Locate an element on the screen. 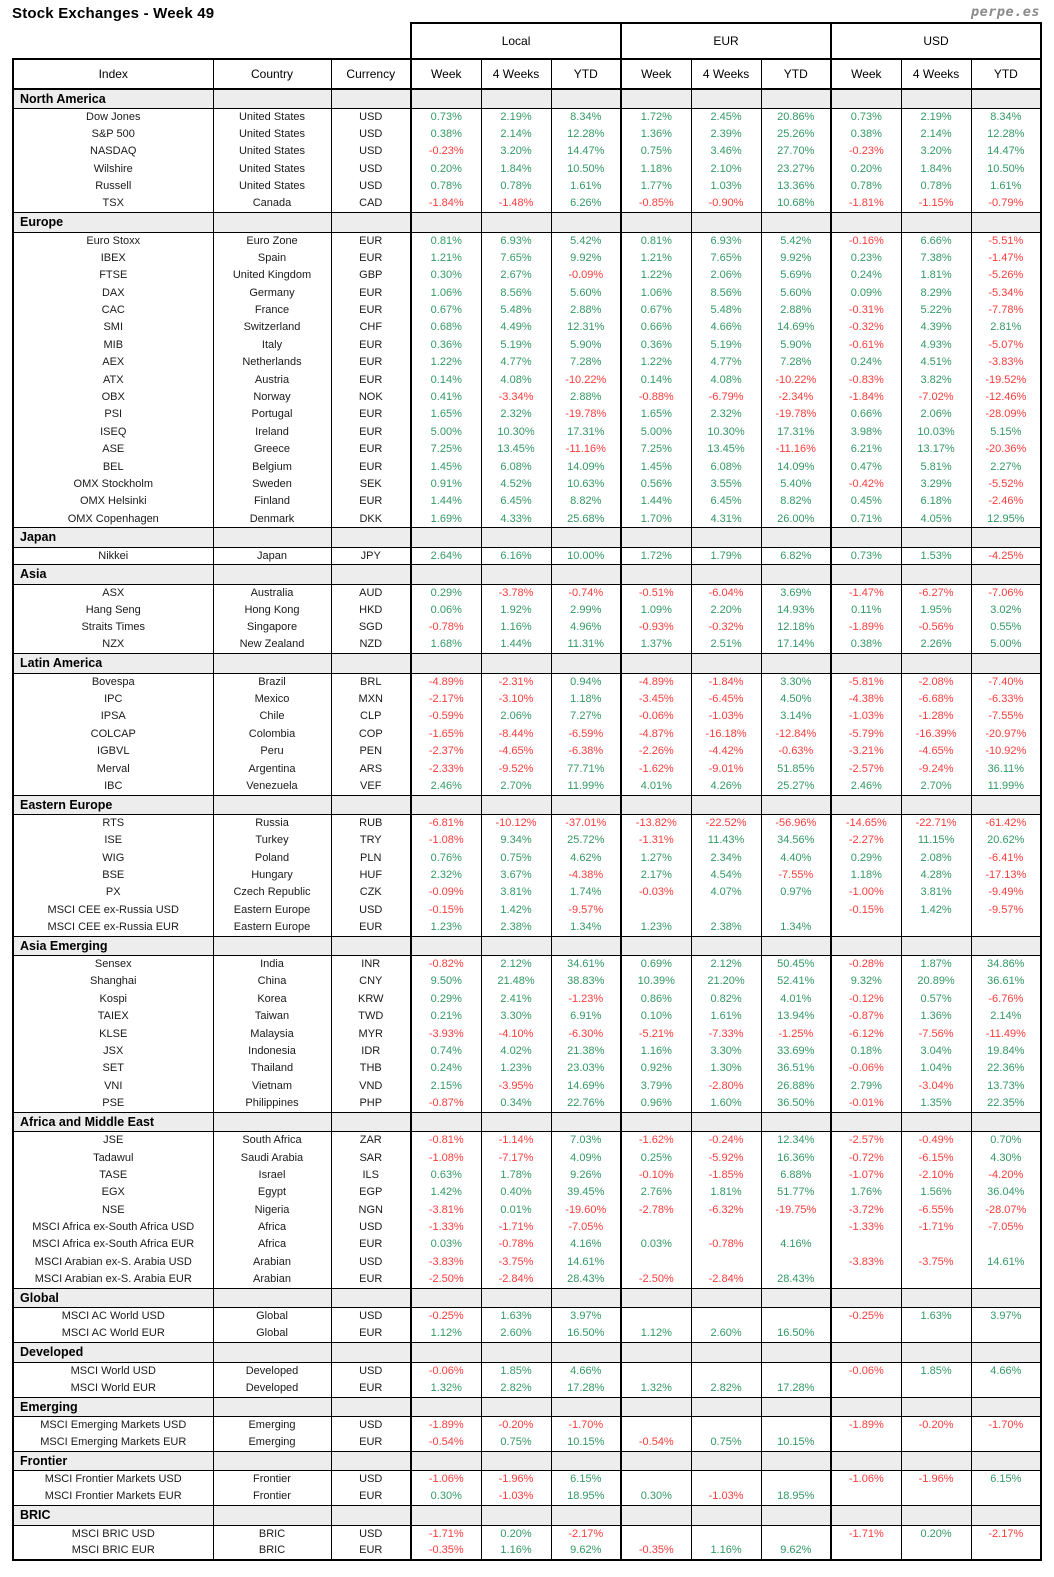 The height and width of the screenshot is (1577, 1054). country-cell: Global is located at coordinates (272, 1334).